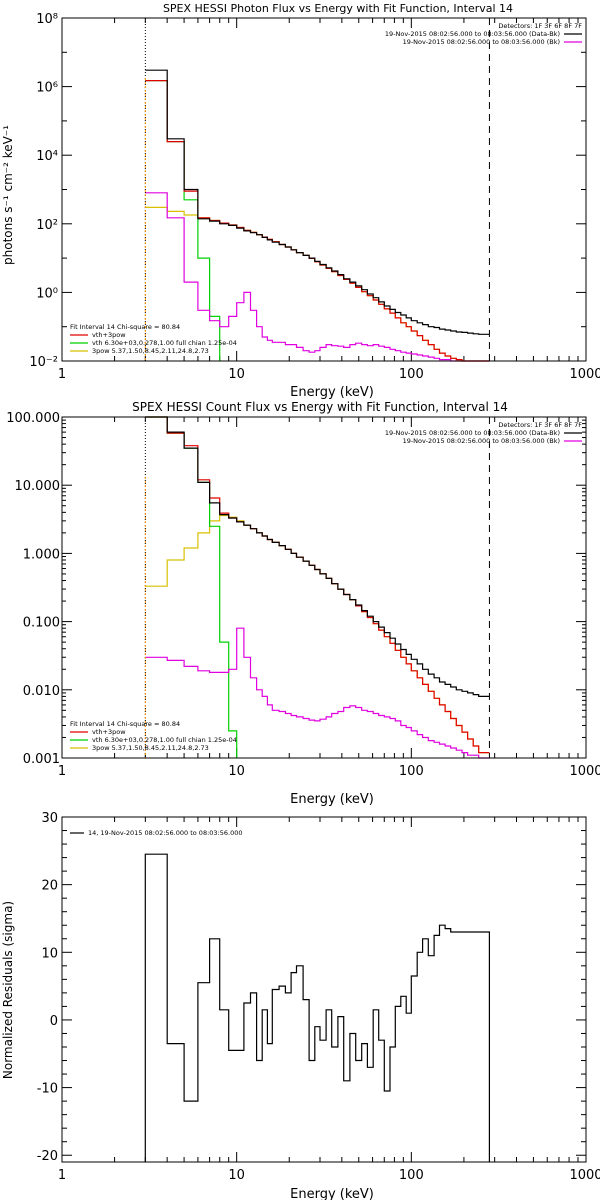  I want to click on y-tick-label: 0.010, so click(41, 691).